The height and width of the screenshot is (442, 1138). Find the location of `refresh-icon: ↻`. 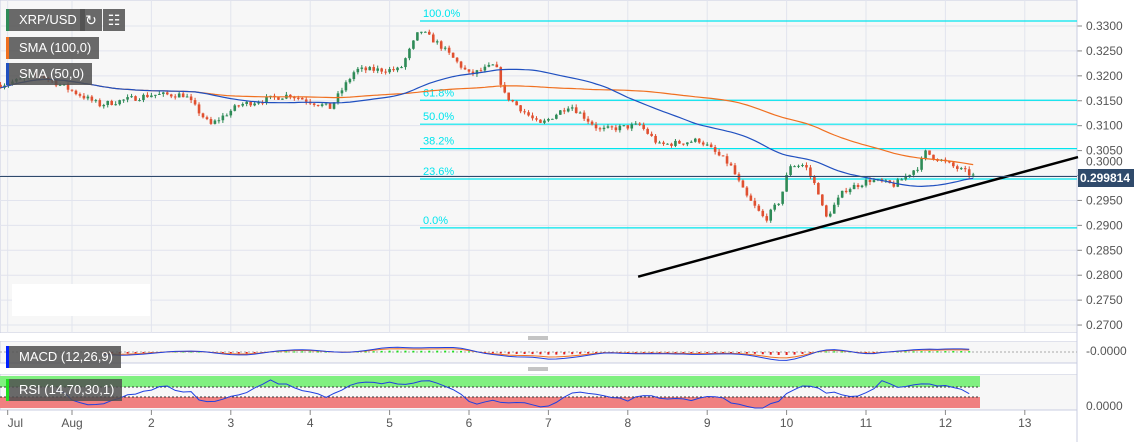

refresh-icon: ↻ is located at coordinates (91, 20).